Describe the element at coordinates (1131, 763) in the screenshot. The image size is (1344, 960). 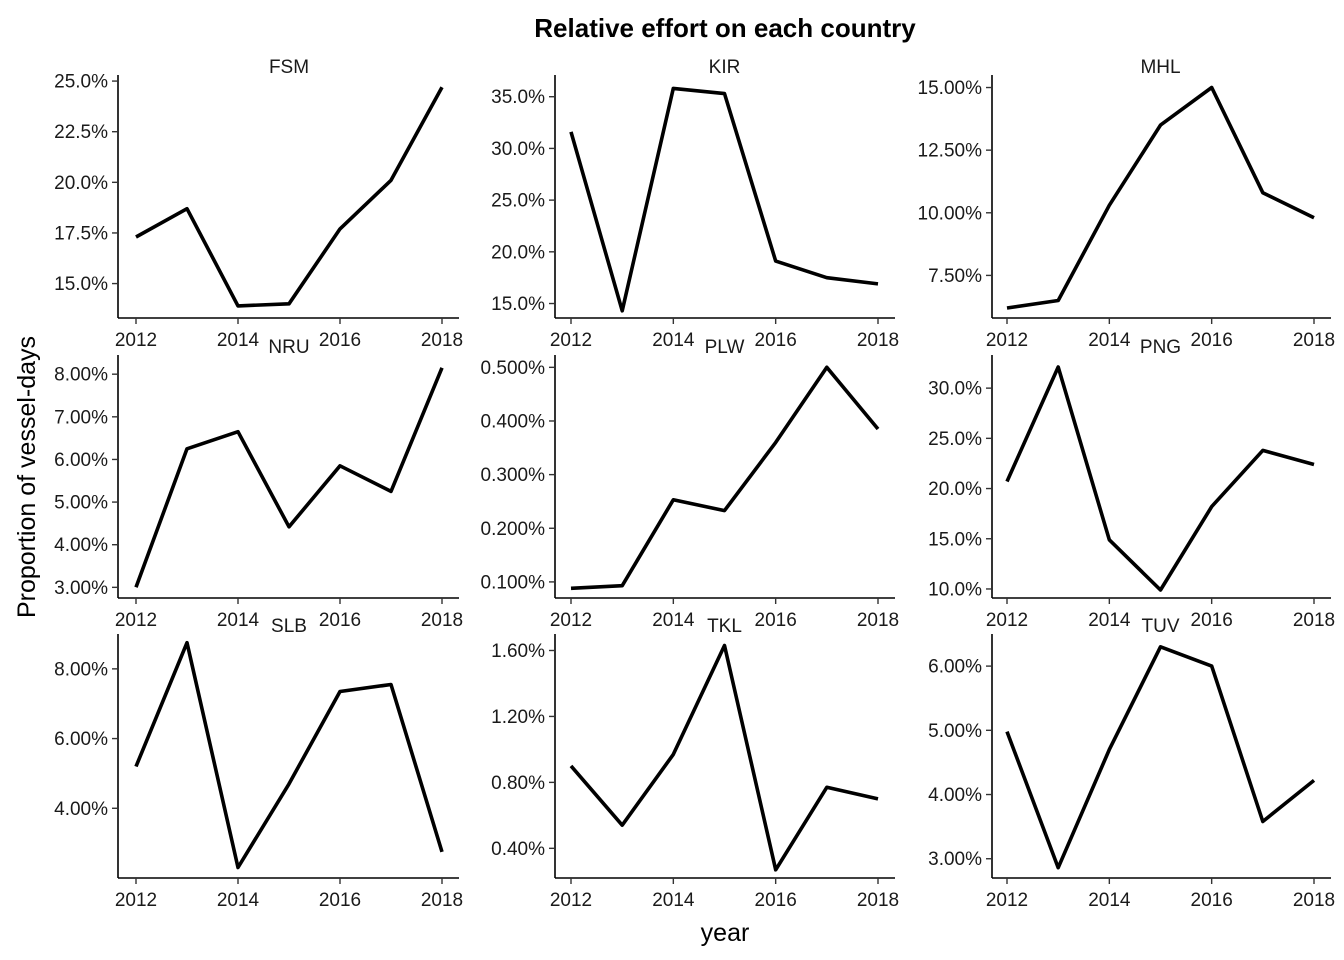
I see `panel-tuv: TUV 3.00% 4.00% 5.00% 6.00% 2012 2014 2016 2018` at that location.